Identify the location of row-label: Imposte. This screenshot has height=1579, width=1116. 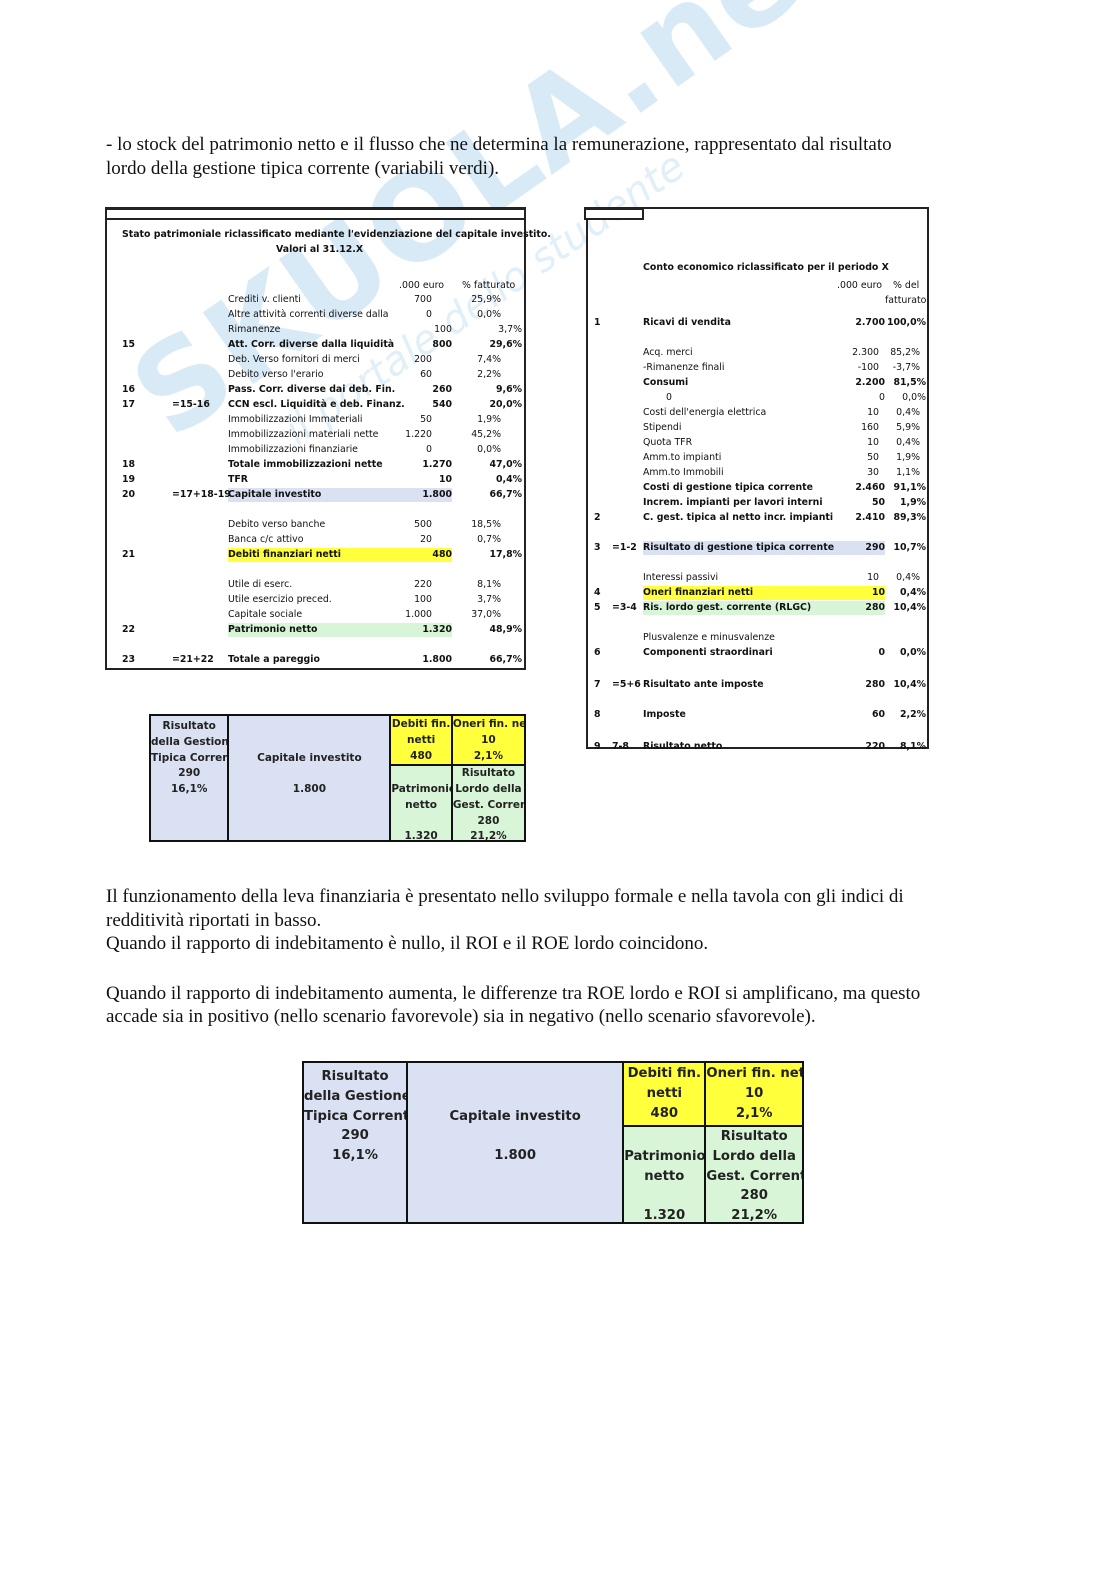
(664, 714).